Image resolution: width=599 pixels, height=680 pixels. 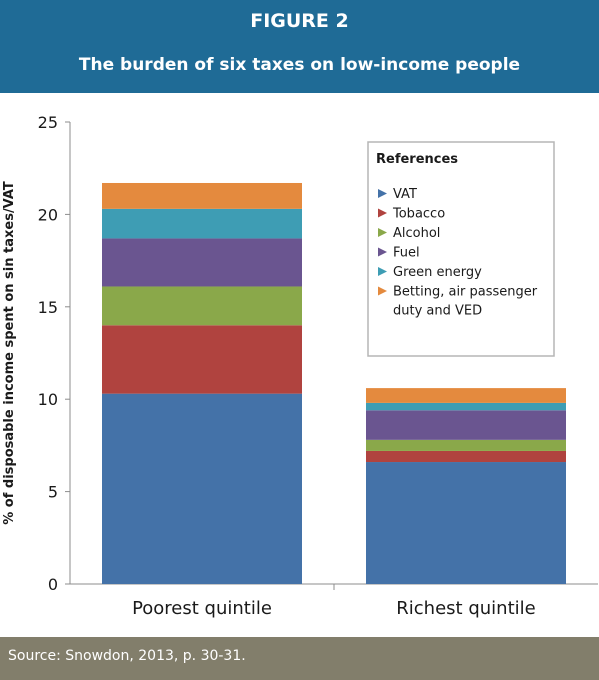 What do you see at coordinates (299, 21) in the screenshot?
I see `figure-label: FIGURE 2` at bounding box center [299, 21].